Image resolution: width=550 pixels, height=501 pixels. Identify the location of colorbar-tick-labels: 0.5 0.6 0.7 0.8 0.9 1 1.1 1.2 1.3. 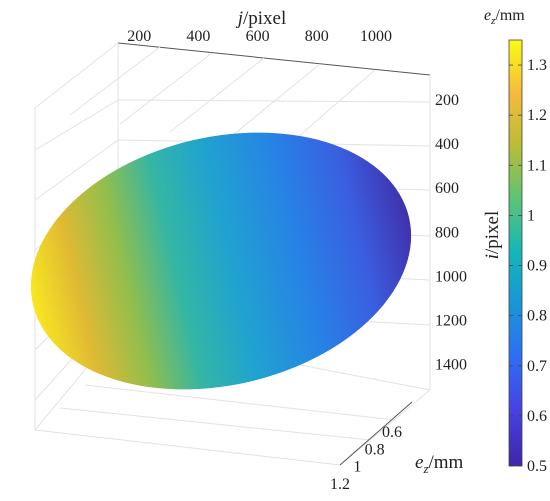
(528, 266).